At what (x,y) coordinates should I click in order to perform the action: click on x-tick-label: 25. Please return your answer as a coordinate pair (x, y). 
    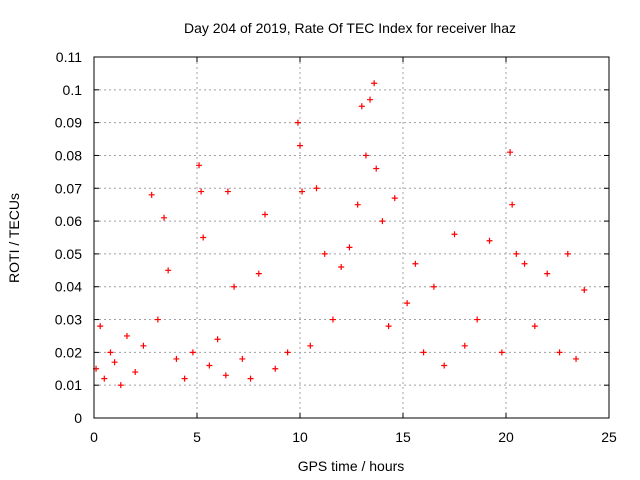
    Looking at the image, I should click on (609, 437).